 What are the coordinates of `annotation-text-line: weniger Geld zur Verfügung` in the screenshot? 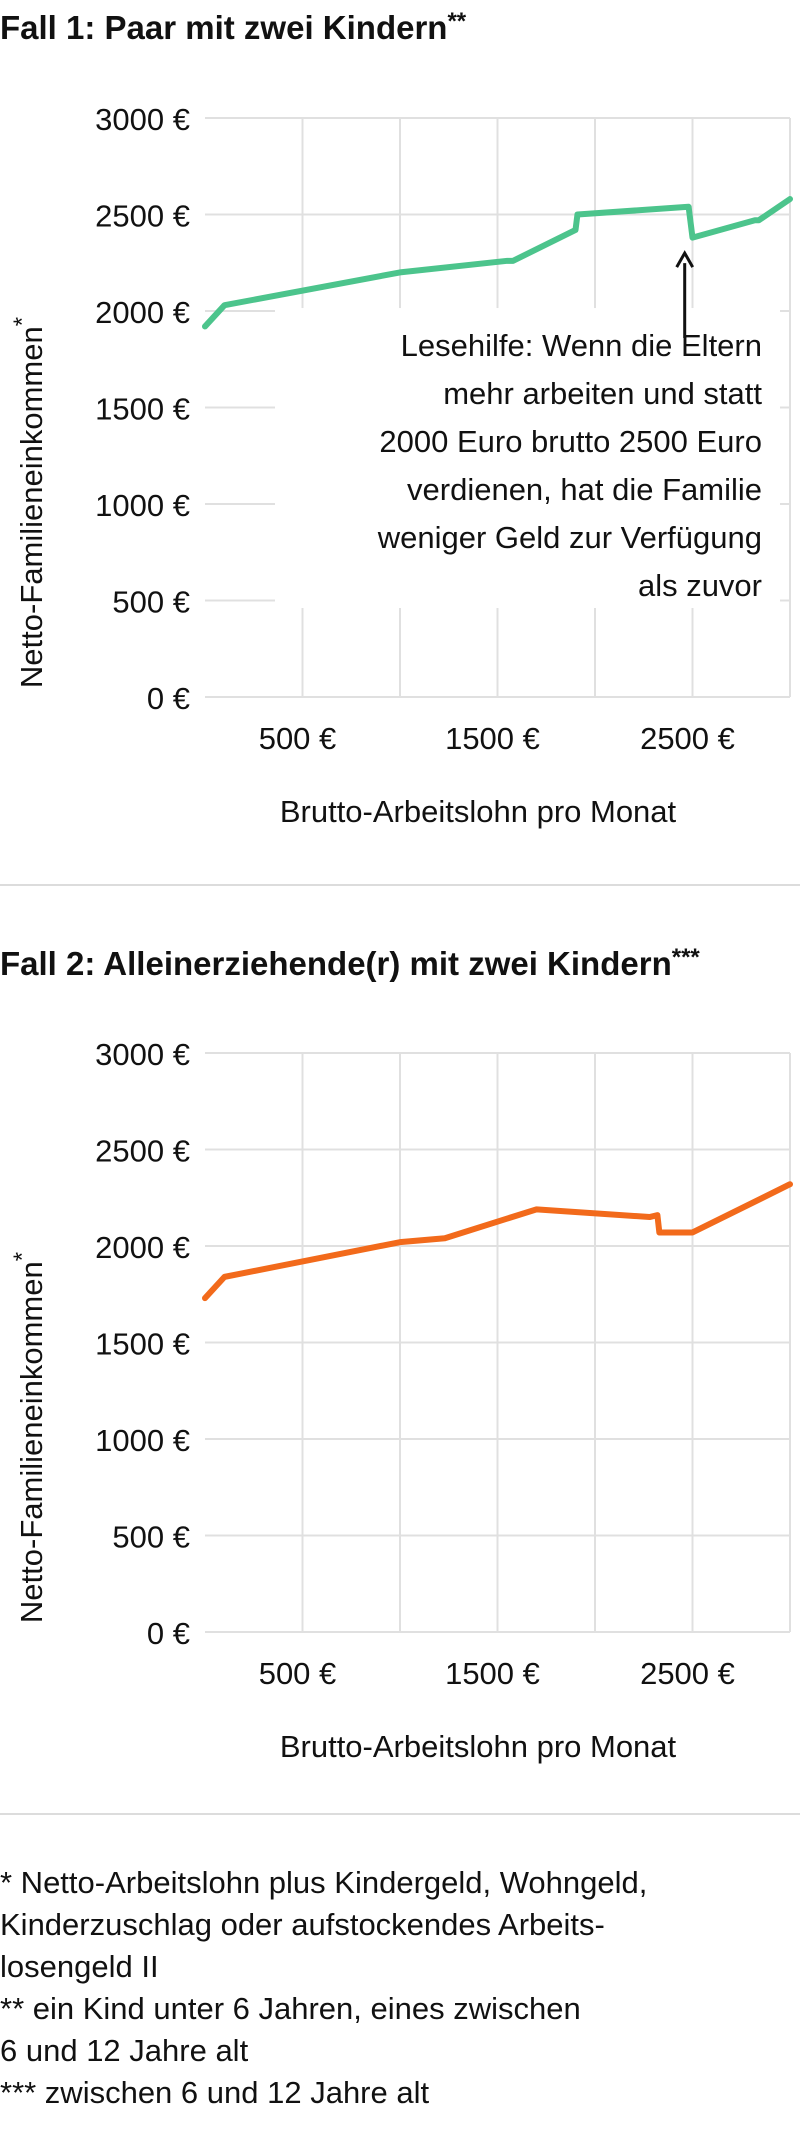 It's located at (569, 537).